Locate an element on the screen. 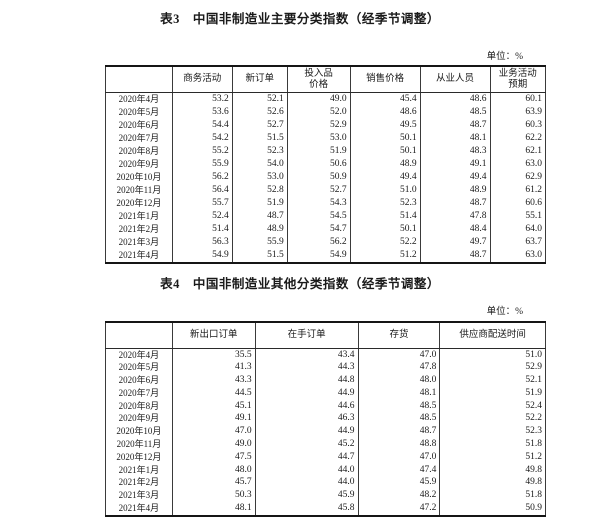 The image size is (600, 529). value-cell: 51.4 is located at coordinates (202, 229).